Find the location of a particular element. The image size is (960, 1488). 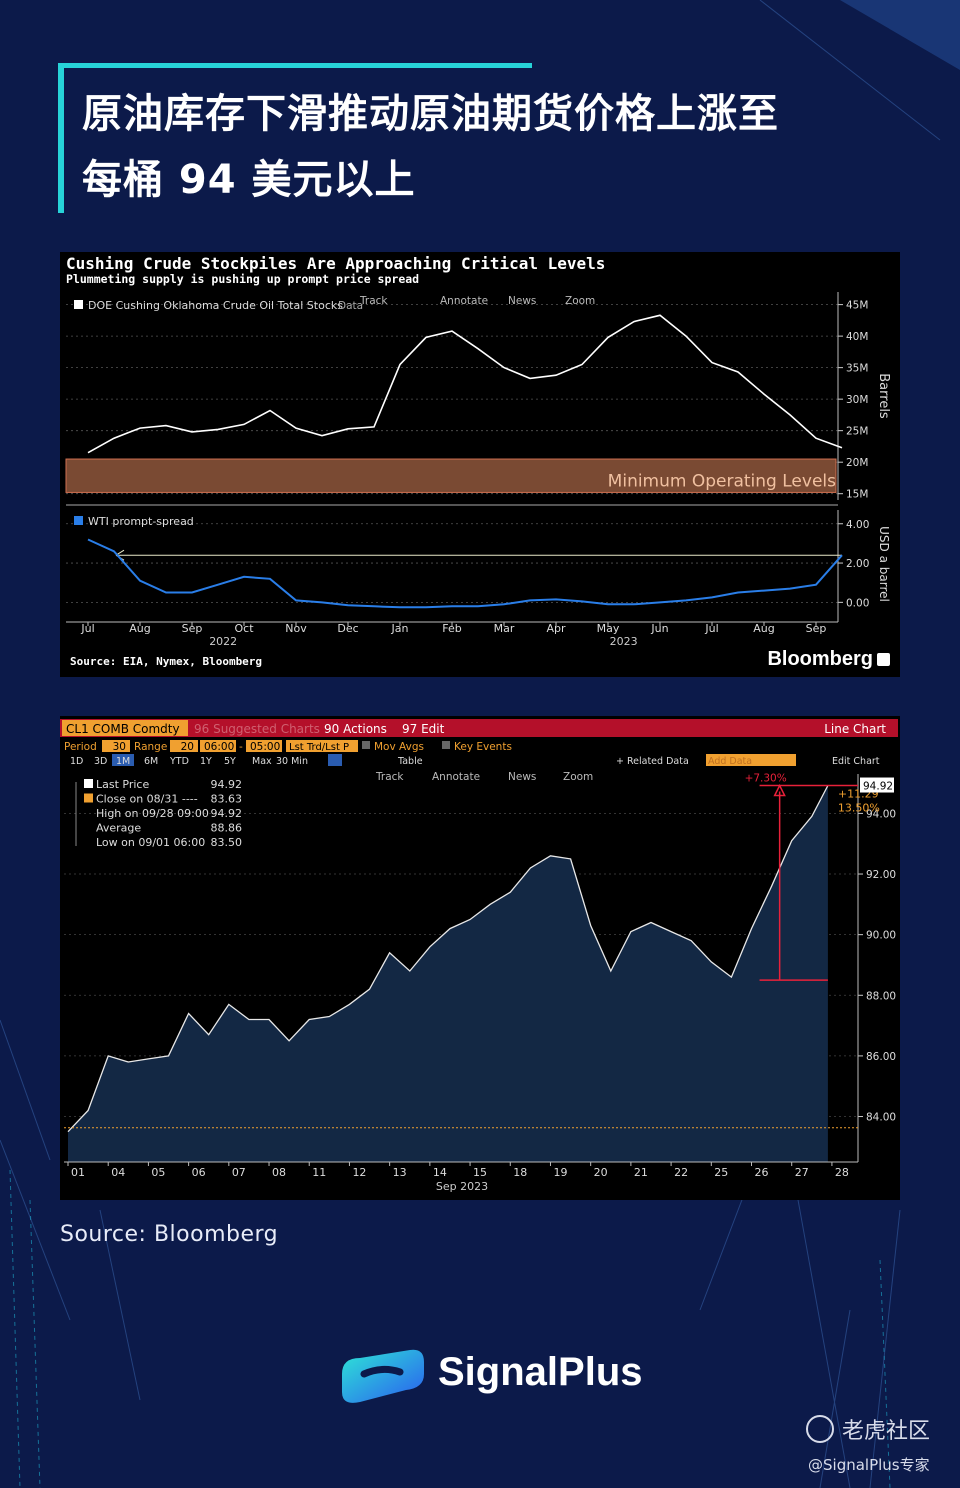

annot-pct: 13.50% is located at coordinates (859, 808).